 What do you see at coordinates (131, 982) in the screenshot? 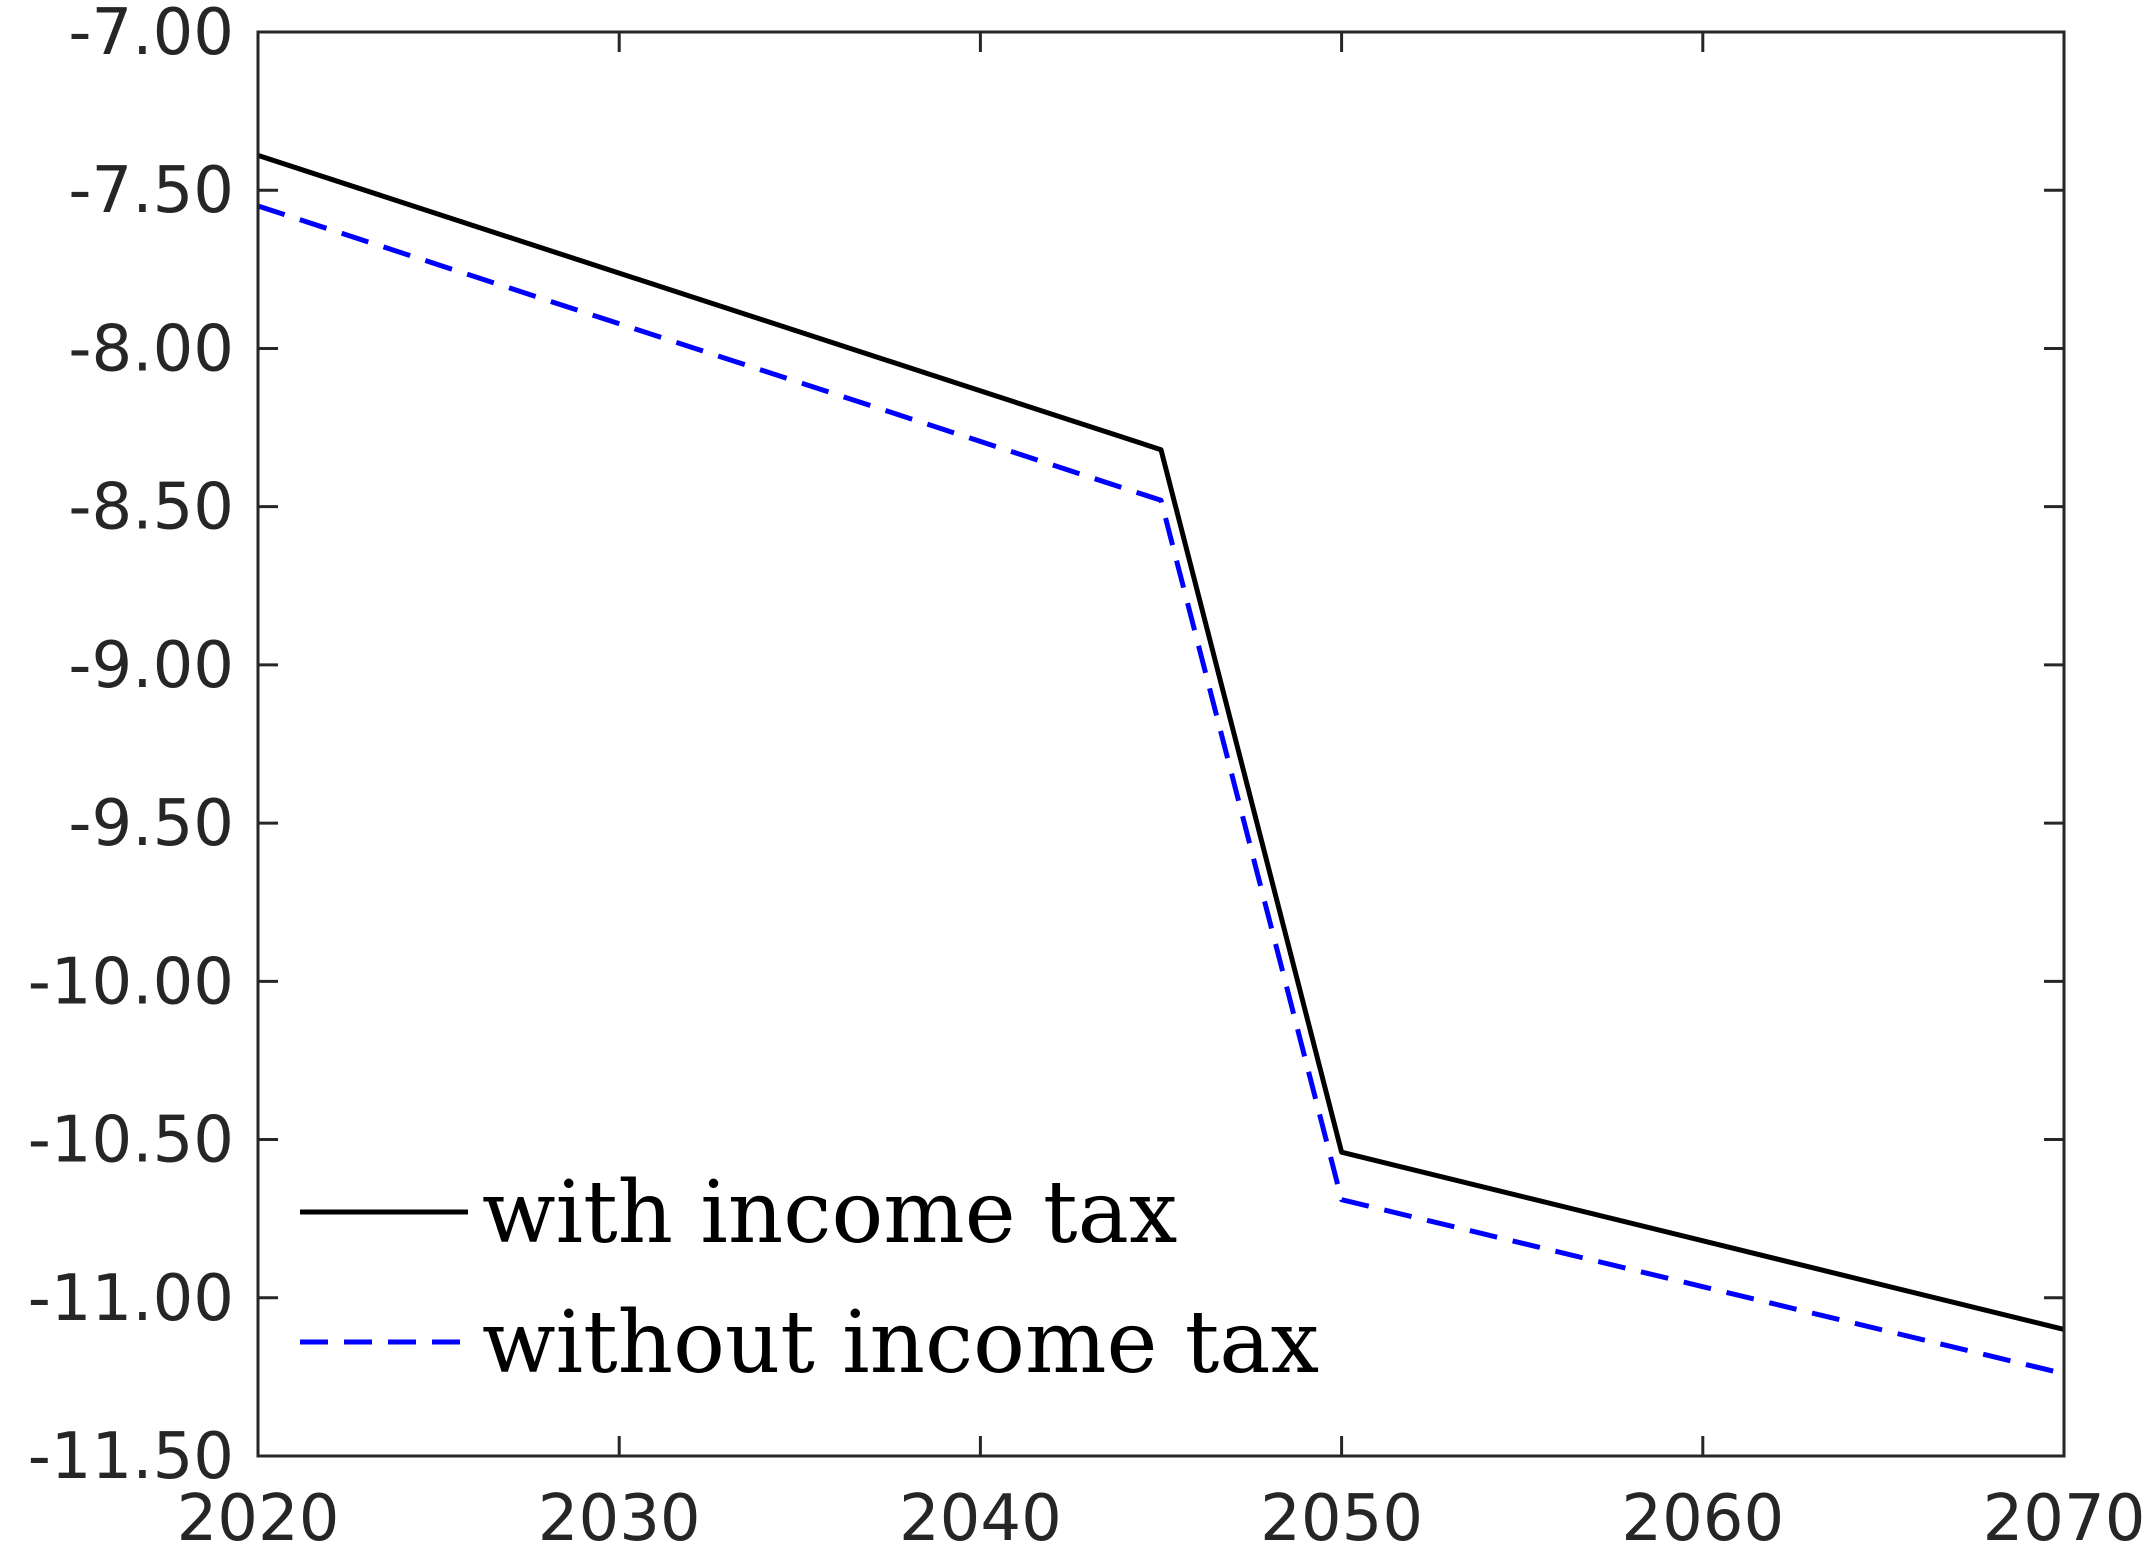
I see `y-tick-label: -10.00` at bounding box center [131, 982].